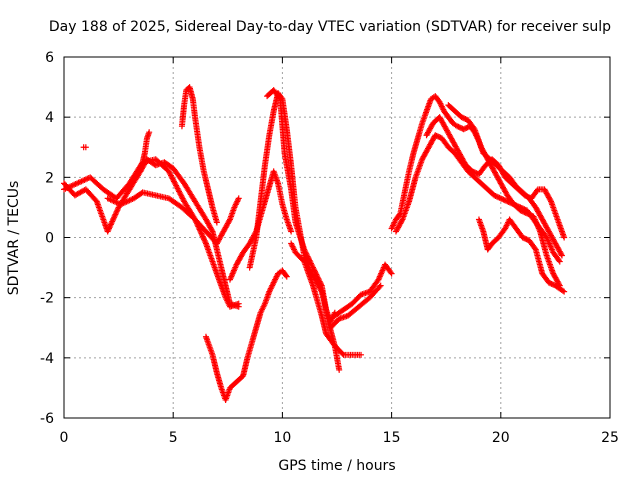 This screenshot has width=640, height=480. I want to click on x-axis-label: GPS time / hours, so click(336, 466).